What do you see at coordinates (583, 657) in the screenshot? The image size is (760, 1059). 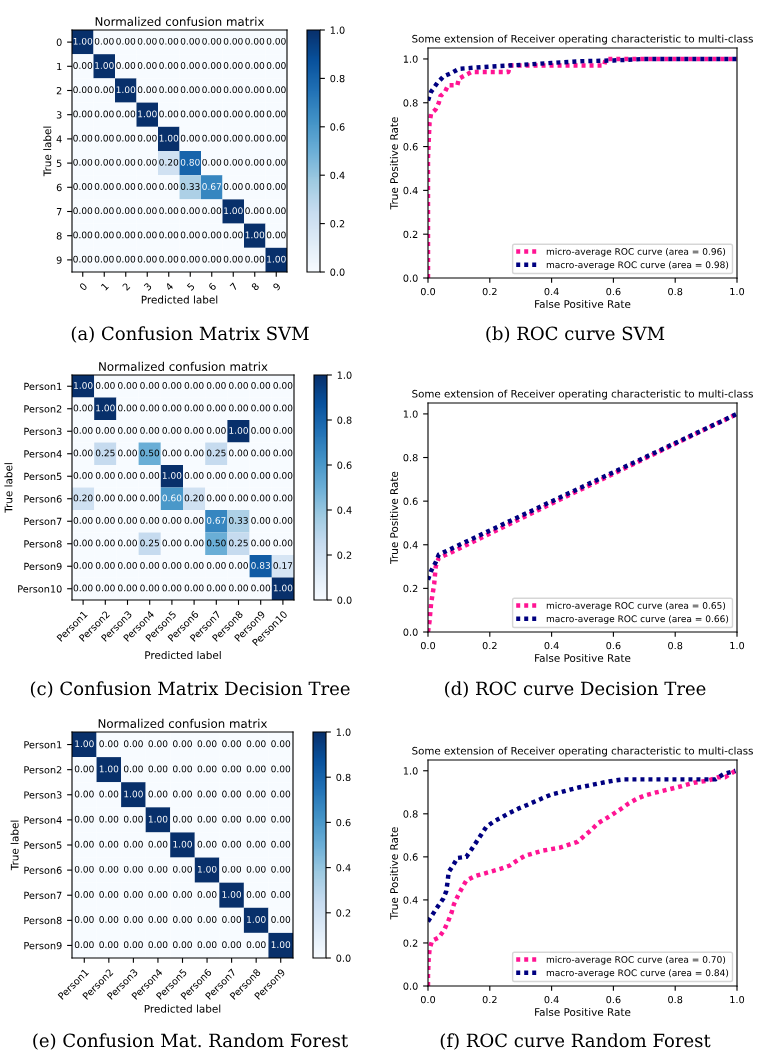 I see `x-axis-title: False Positive Rate` at bounding box center [583, 657].